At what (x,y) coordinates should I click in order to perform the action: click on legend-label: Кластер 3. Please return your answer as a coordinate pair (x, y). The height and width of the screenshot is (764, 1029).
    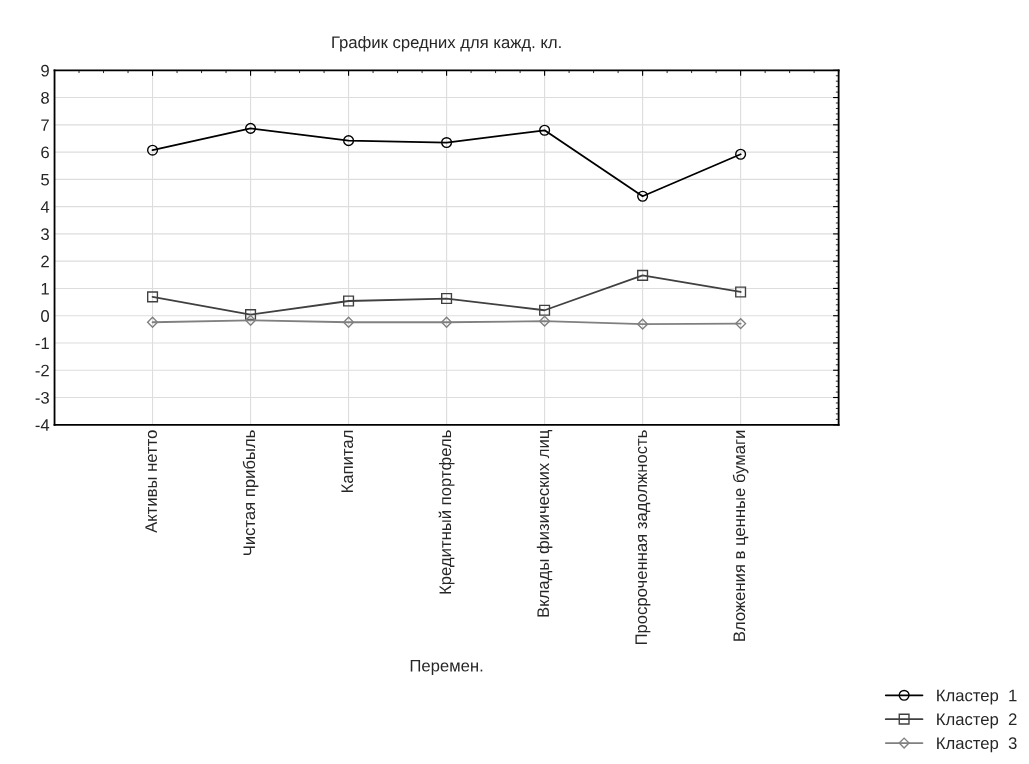
    Looking at the image, I should click on (977, 745).